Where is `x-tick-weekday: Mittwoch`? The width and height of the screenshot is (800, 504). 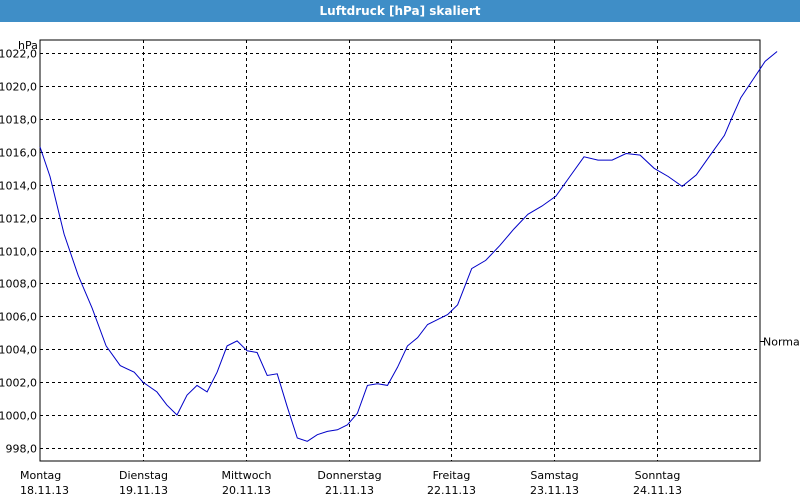 x-tick-weekday: Mittwoch is located at coordinates (247, 475).